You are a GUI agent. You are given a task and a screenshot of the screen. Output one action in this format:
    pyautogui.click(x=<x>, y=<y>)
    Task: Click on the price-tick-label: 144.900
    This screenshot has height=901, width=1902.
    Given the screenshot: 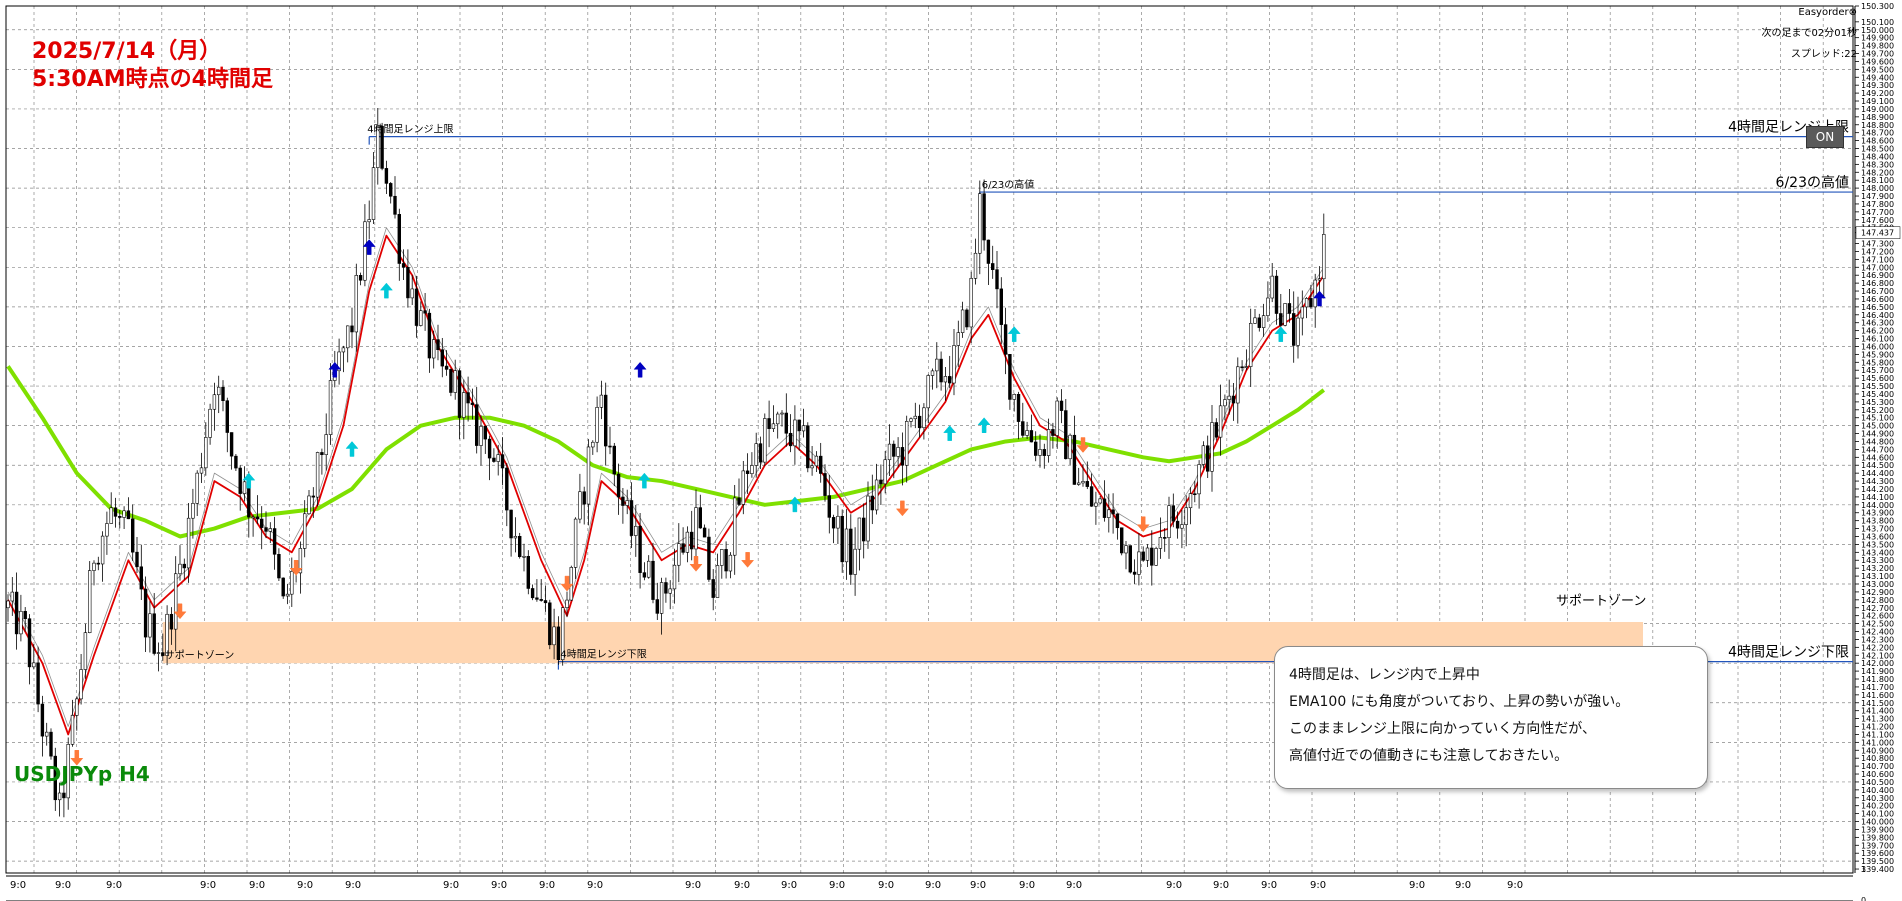 What is the action you would take?
    pyautogui.click(x=1877, y=434)
    